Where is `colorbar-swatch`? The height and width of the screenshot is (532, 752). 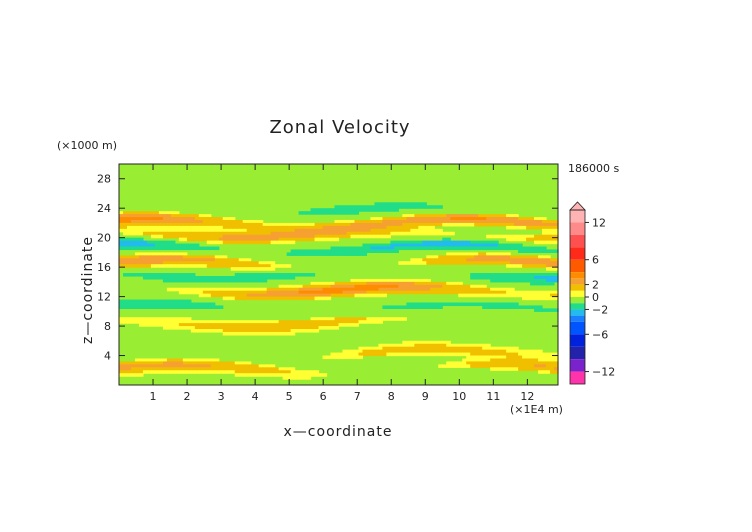
colorbar-swatch is located at coordinates (577, 318).